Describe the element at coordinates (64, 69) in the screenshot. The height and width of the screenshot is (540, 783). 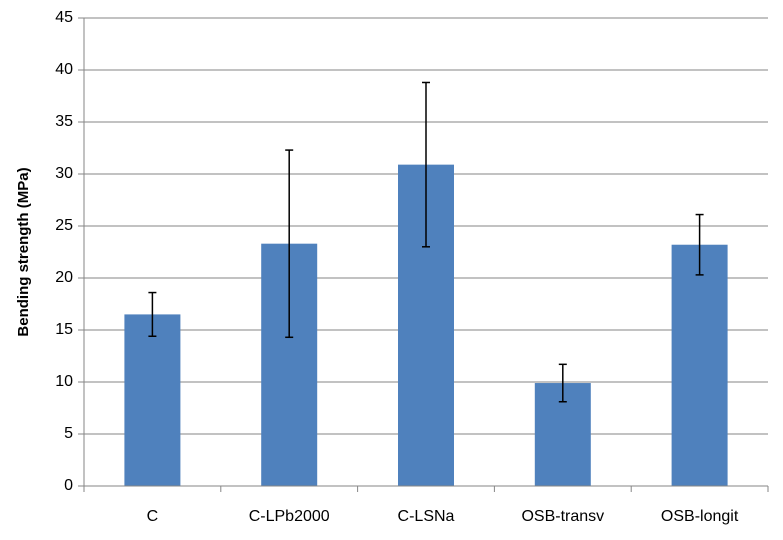
I see `y-tick-label: 40` at that location.